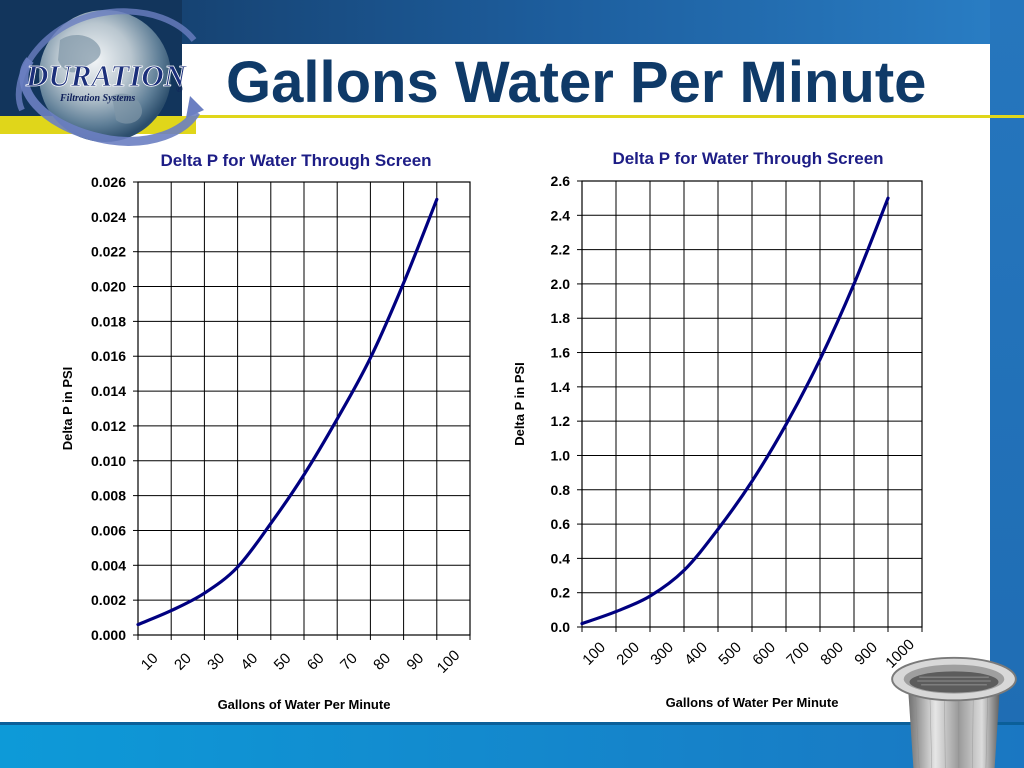 The width and height of the screenshot is (1024, 768). Describe the element at coordinates (561, 558) in the screenshot. I see `y-tick-label: 0.4` at that location.